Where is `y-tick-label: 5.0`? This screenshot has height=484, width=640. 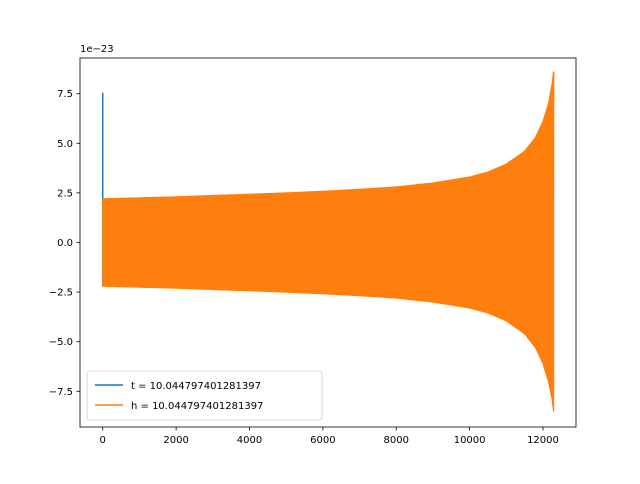
y-tick-label: 5.0 is located at coordinates (65, 144).